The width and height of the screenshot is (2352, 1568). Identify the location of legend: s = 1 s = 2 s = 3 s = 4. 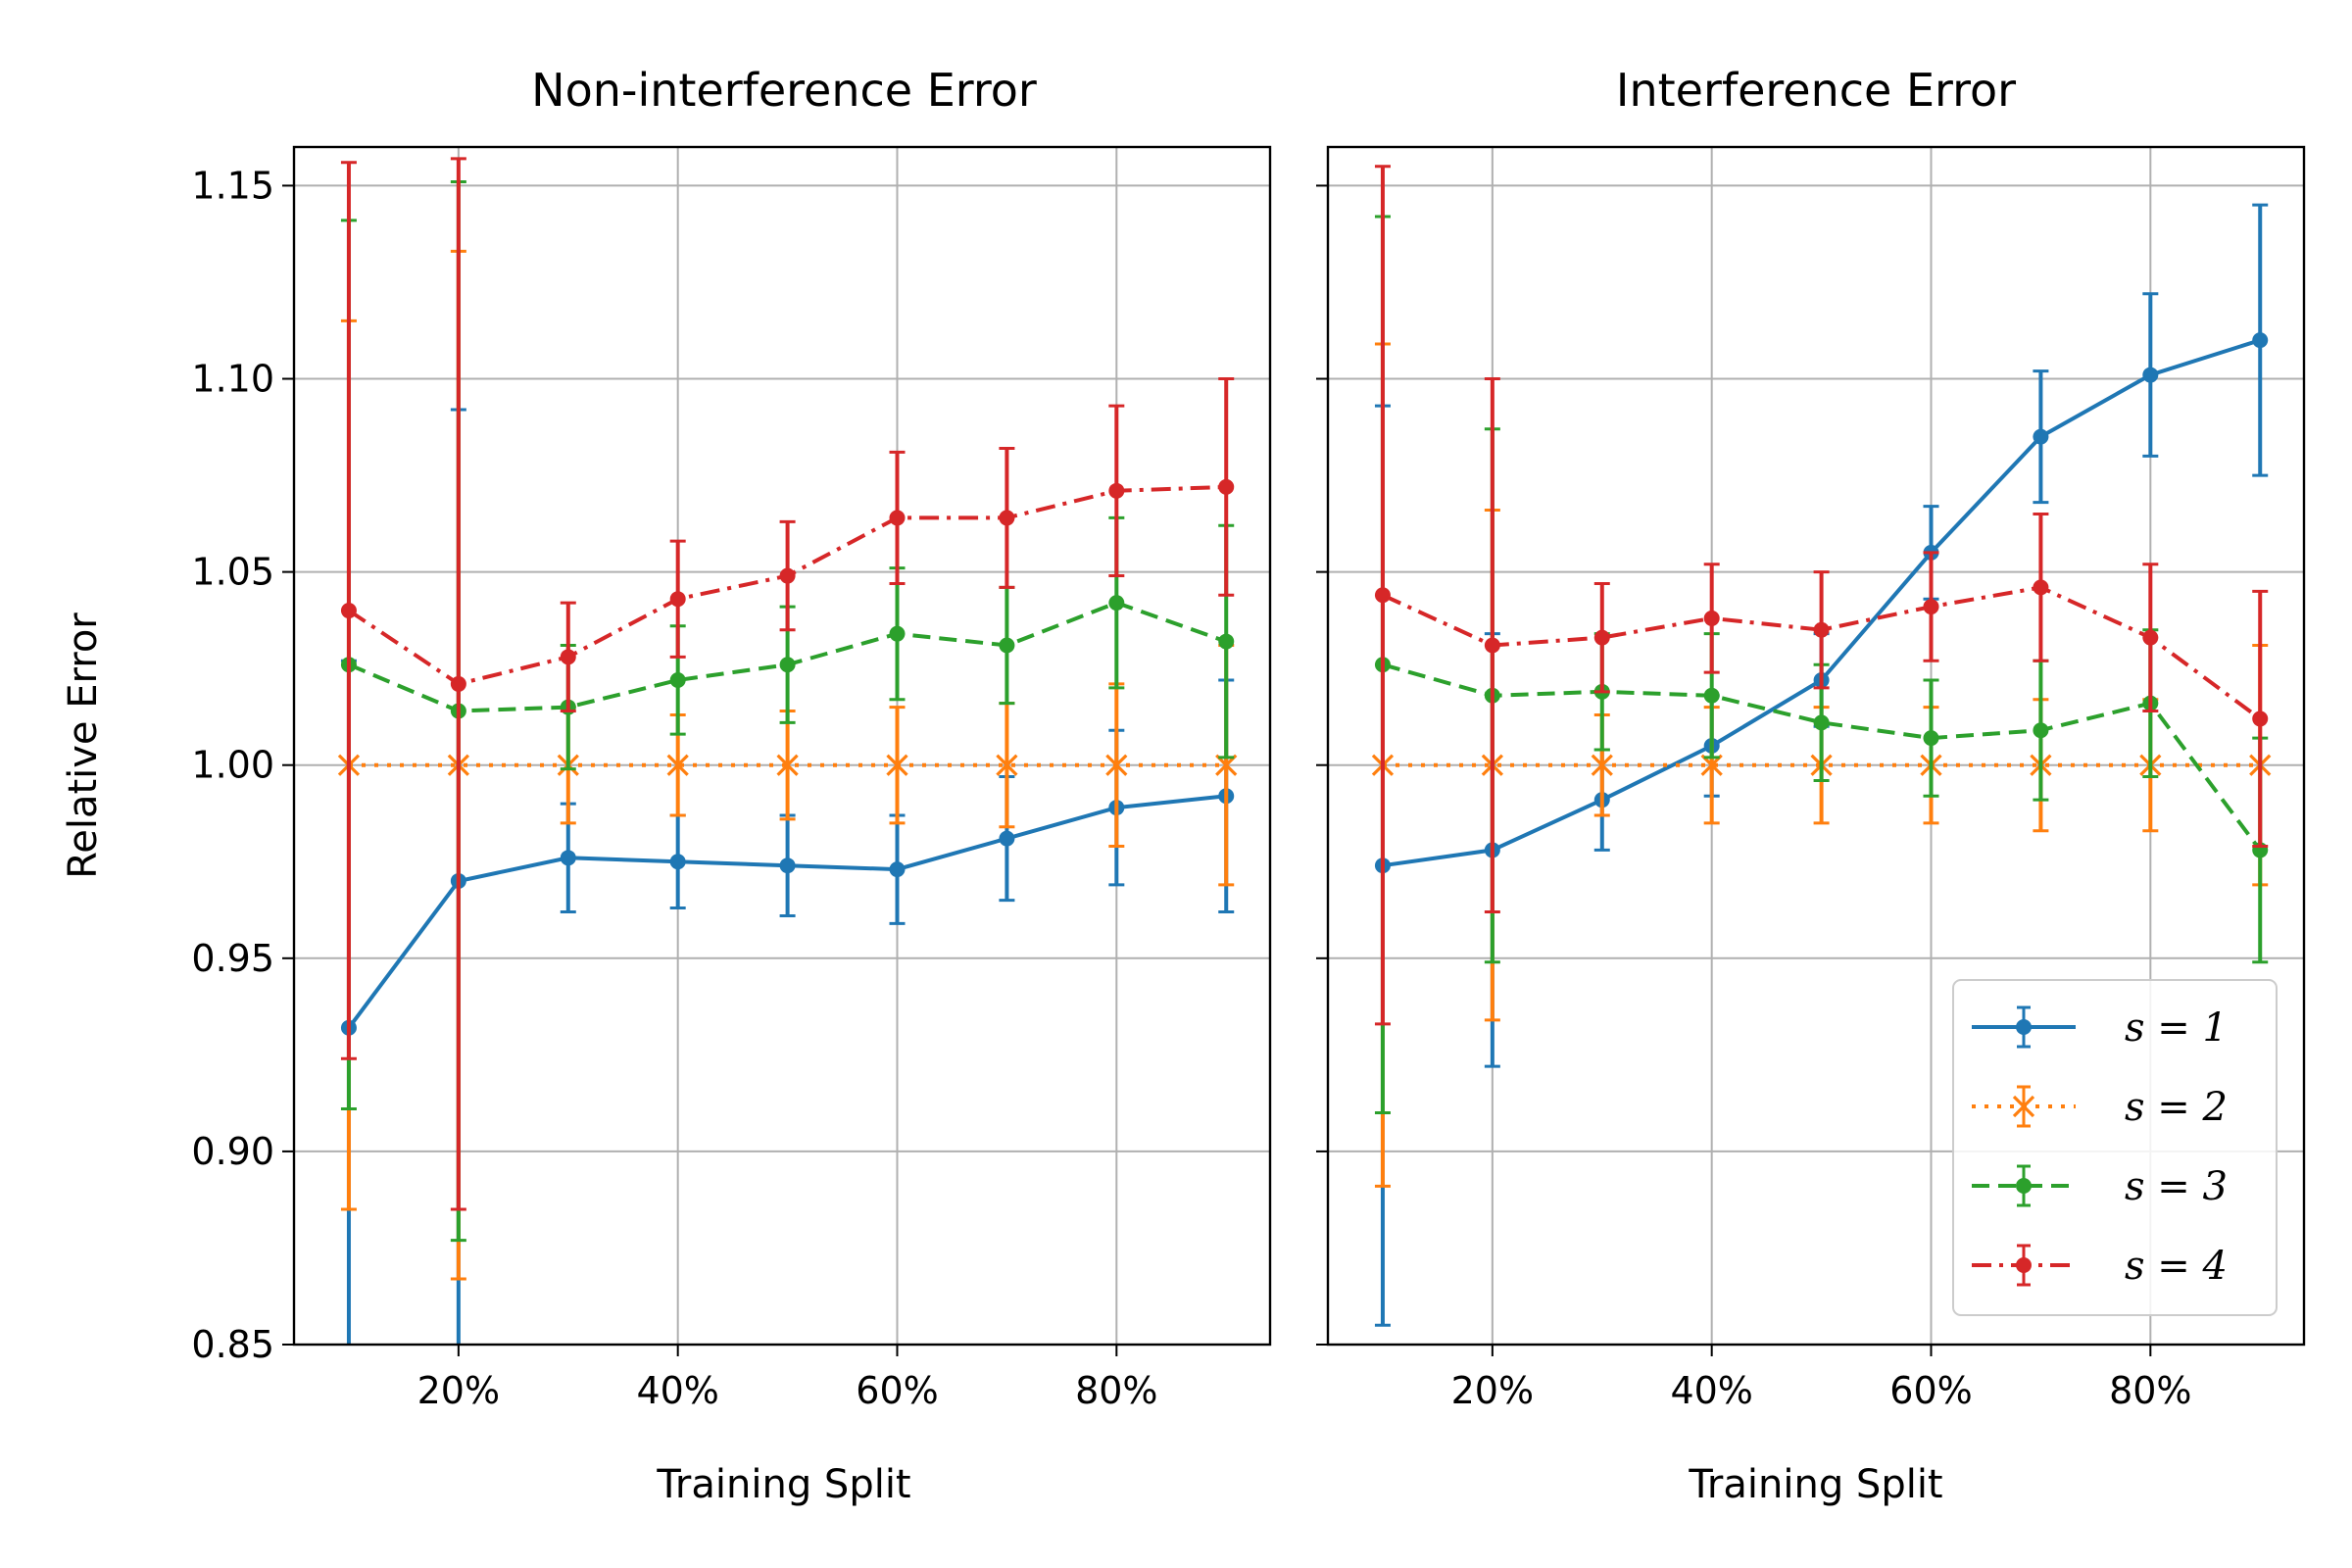
(2115, 1147).